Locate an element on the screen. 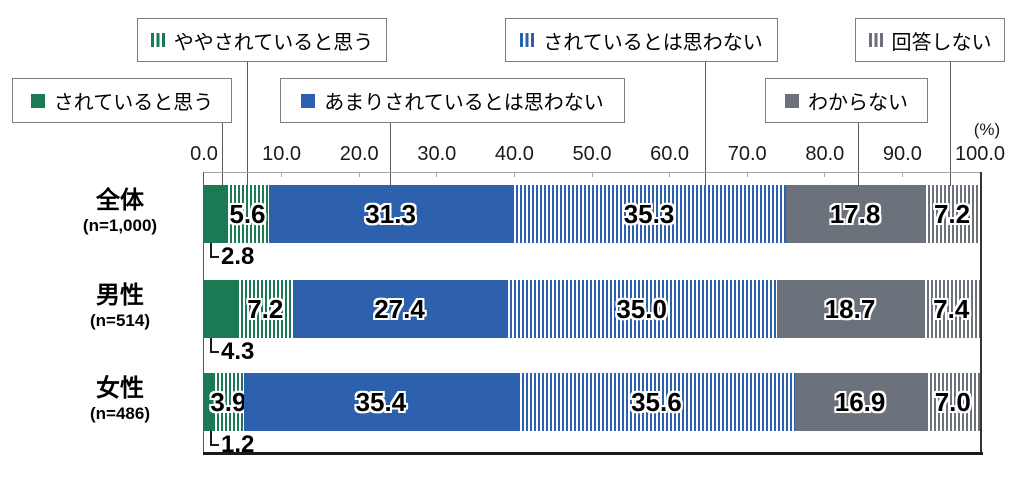  bar-zentai: 5.6 31.3 35.3 17.8 7.2 is located at coordinates (592, 214).